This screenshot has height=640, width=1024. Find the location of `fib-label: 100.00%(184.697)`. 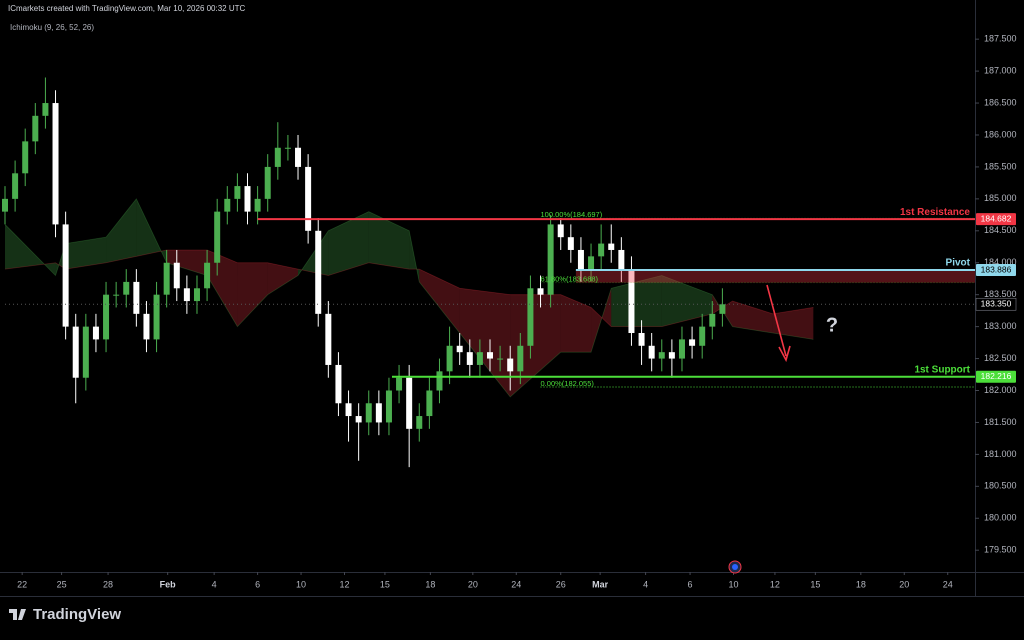

fib-label: 100.00%(184.697) is located at coordinates (572, 214).